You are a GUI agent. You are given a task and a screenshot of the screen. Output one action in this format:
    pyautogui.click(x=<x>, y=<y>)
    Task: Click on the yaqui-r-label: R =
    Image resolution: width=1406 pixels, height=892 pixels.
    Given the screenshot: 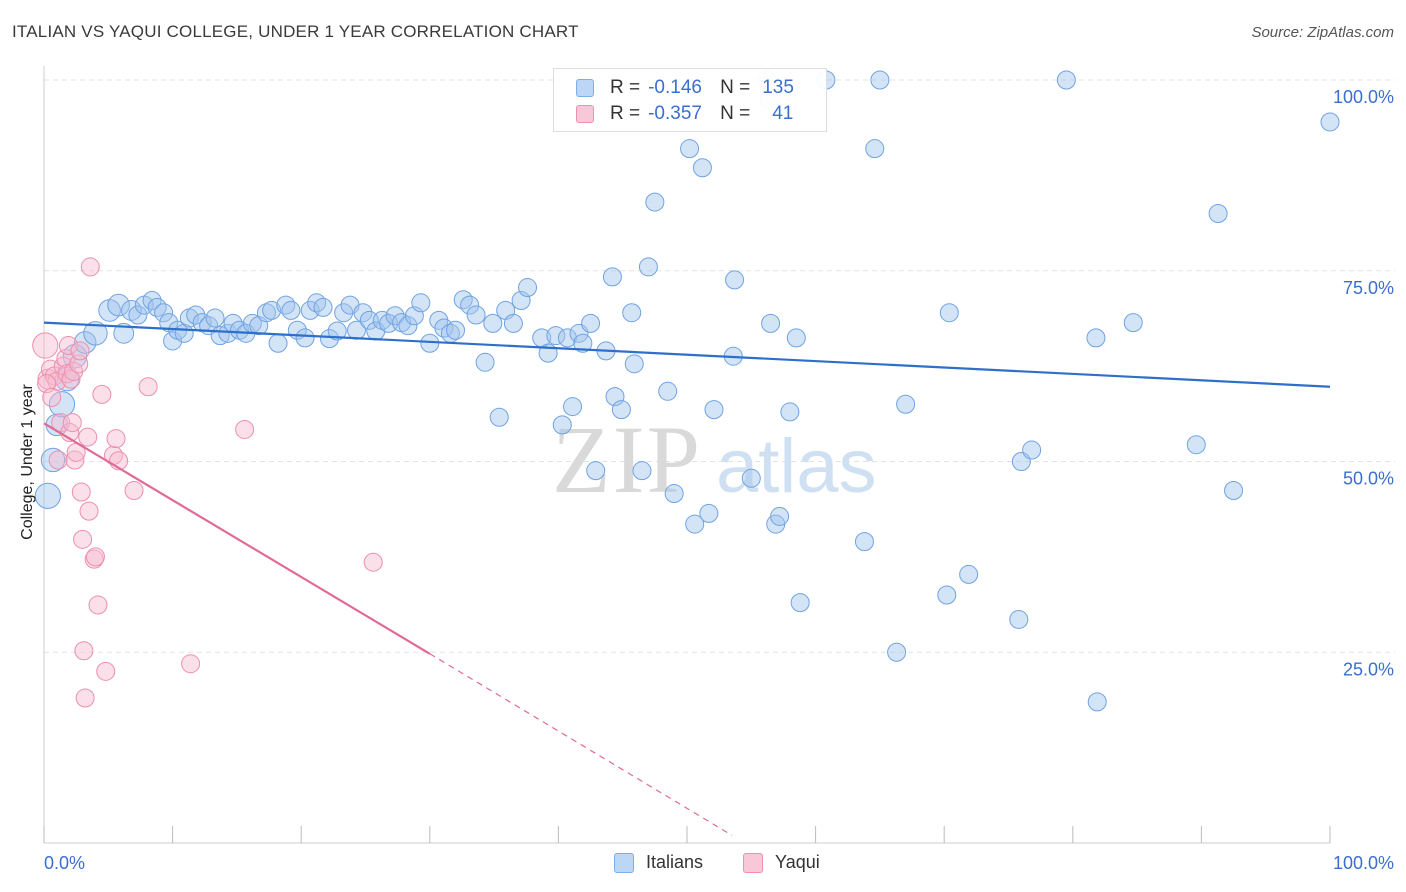 What is the action you would take?
    pyautogui.click(x=625, y=113)
    